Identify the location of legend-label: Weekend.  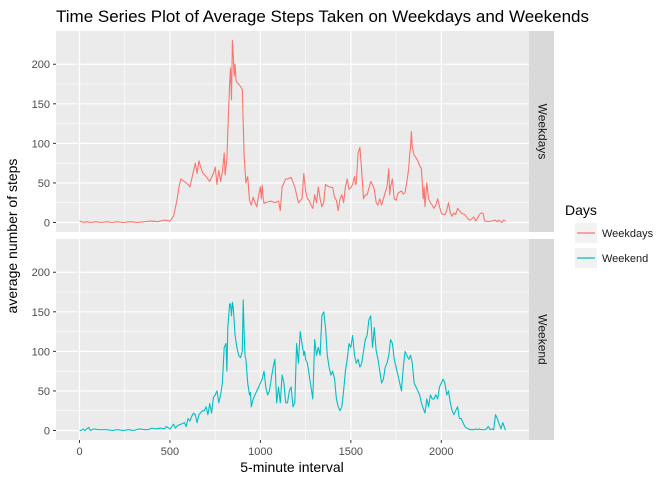
(625, 259).